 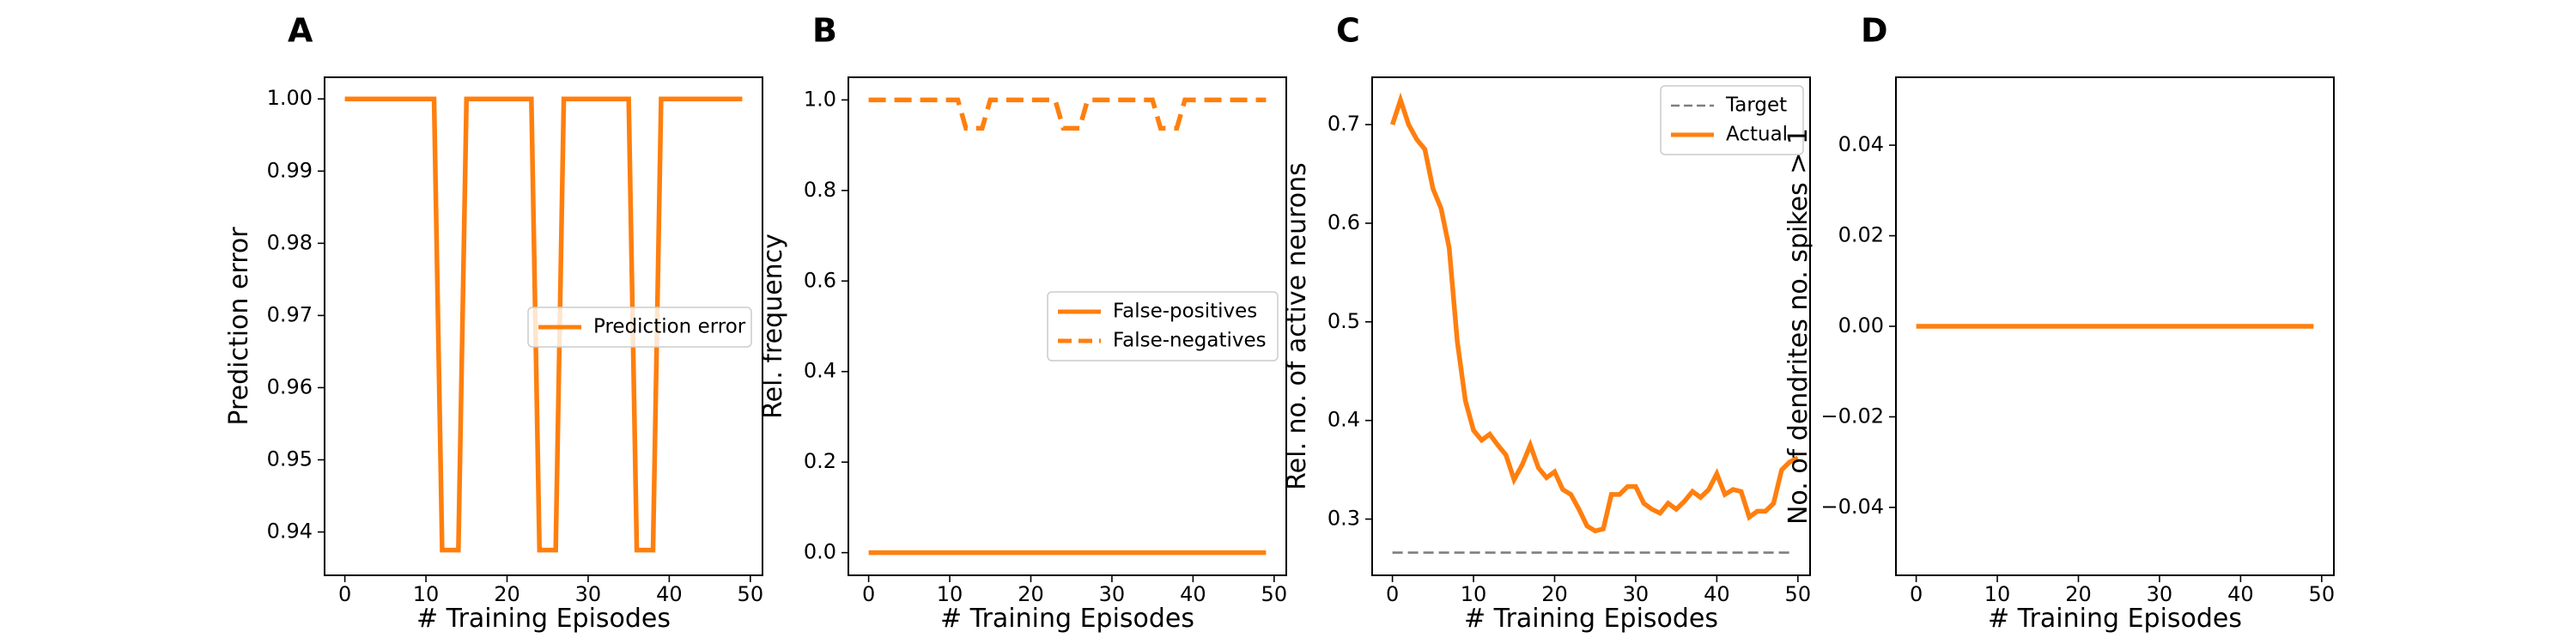 What do you see at coordinates (1594, 313) in the screenshot?
I see `series-line-actual` at bounding box center [1594, 313].